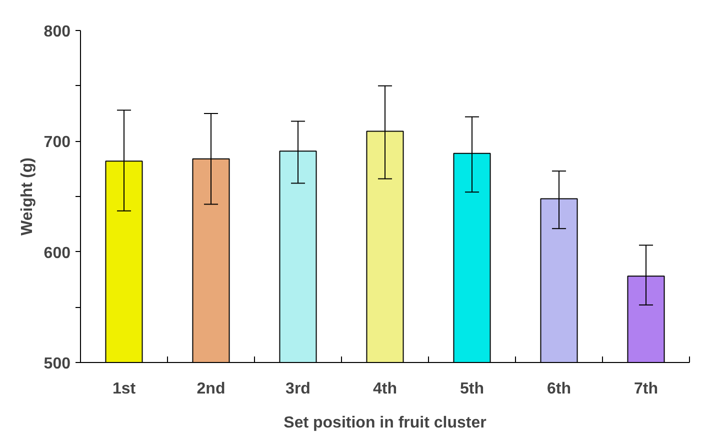 The width and height of the screenshot is (716, 436). Describe the element at coordinates (211, 389) in the screenshot. I see `x-tick-label: 2nd` at that location.